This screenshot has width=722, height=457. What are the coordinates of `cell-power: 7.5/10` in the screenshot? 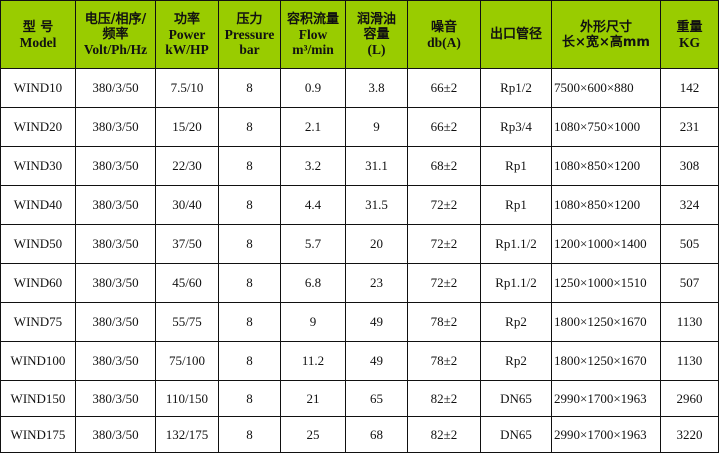 It's located at (187, 88).